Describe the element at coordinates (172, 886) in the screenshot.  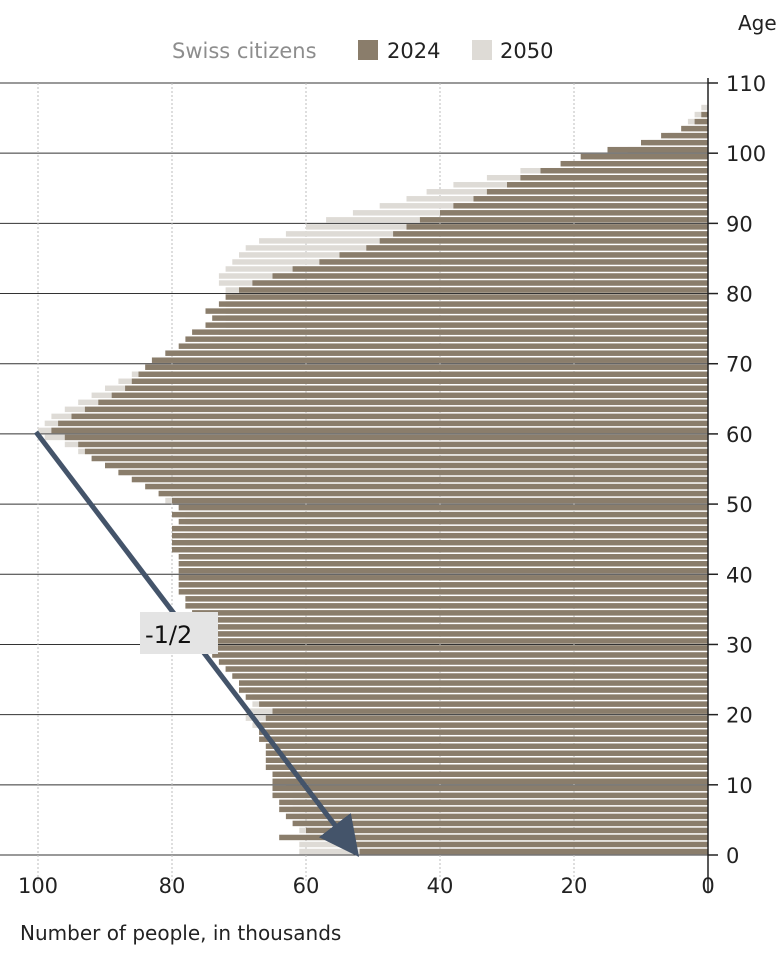
I see `x-tick-label: 80` at that location.